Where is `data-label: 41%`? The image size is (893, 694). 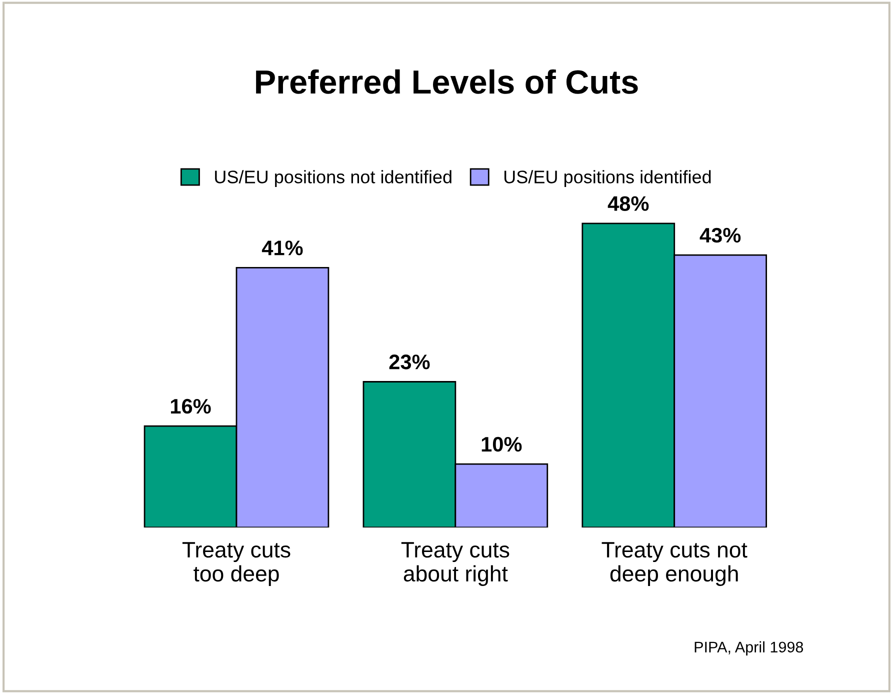 data-label: 41% is located at coordinates (282, 248).